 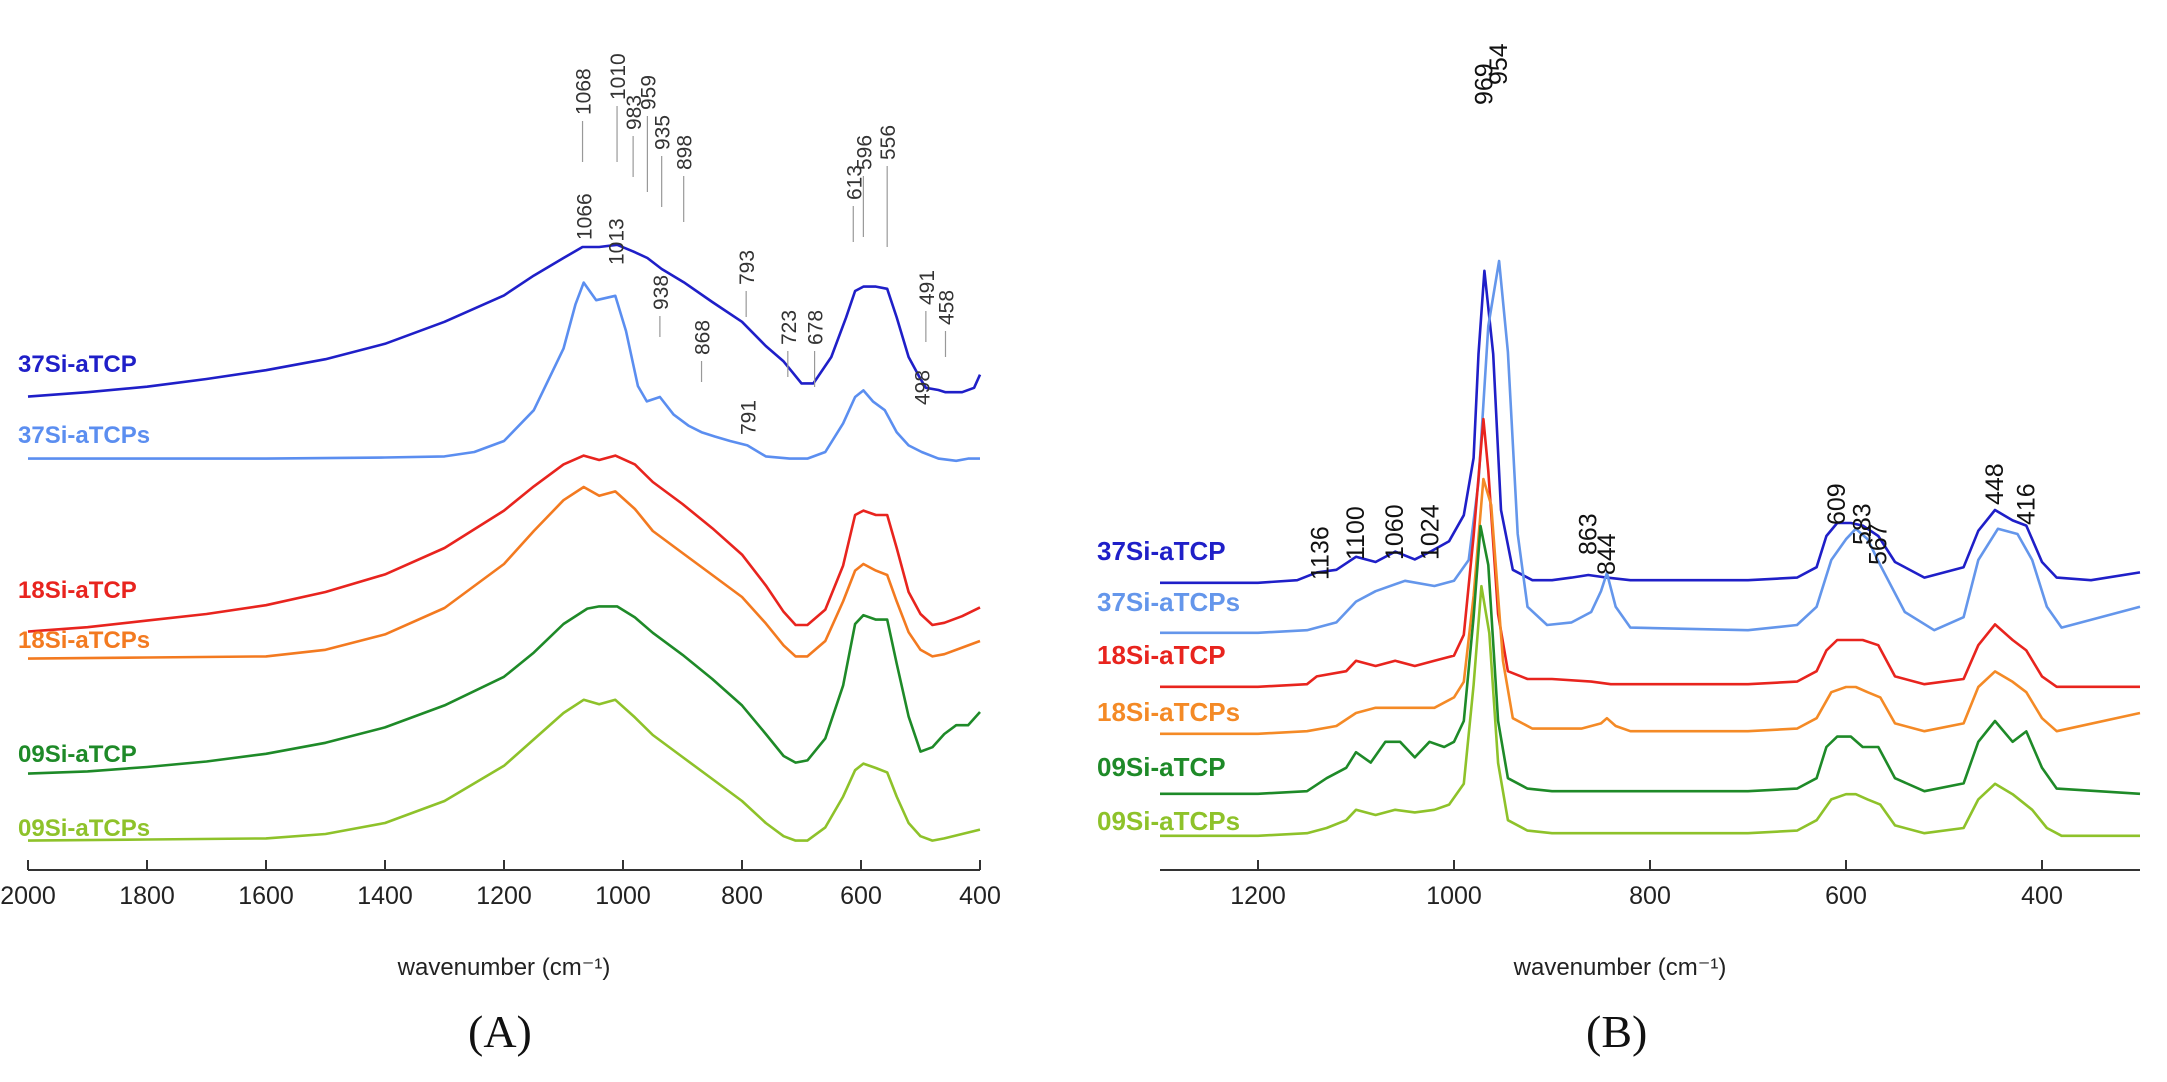 What do you see at coordinates (1863, 524) in the screenshot?
I see `peak-label: 583` at bounding box center [1863, 524].